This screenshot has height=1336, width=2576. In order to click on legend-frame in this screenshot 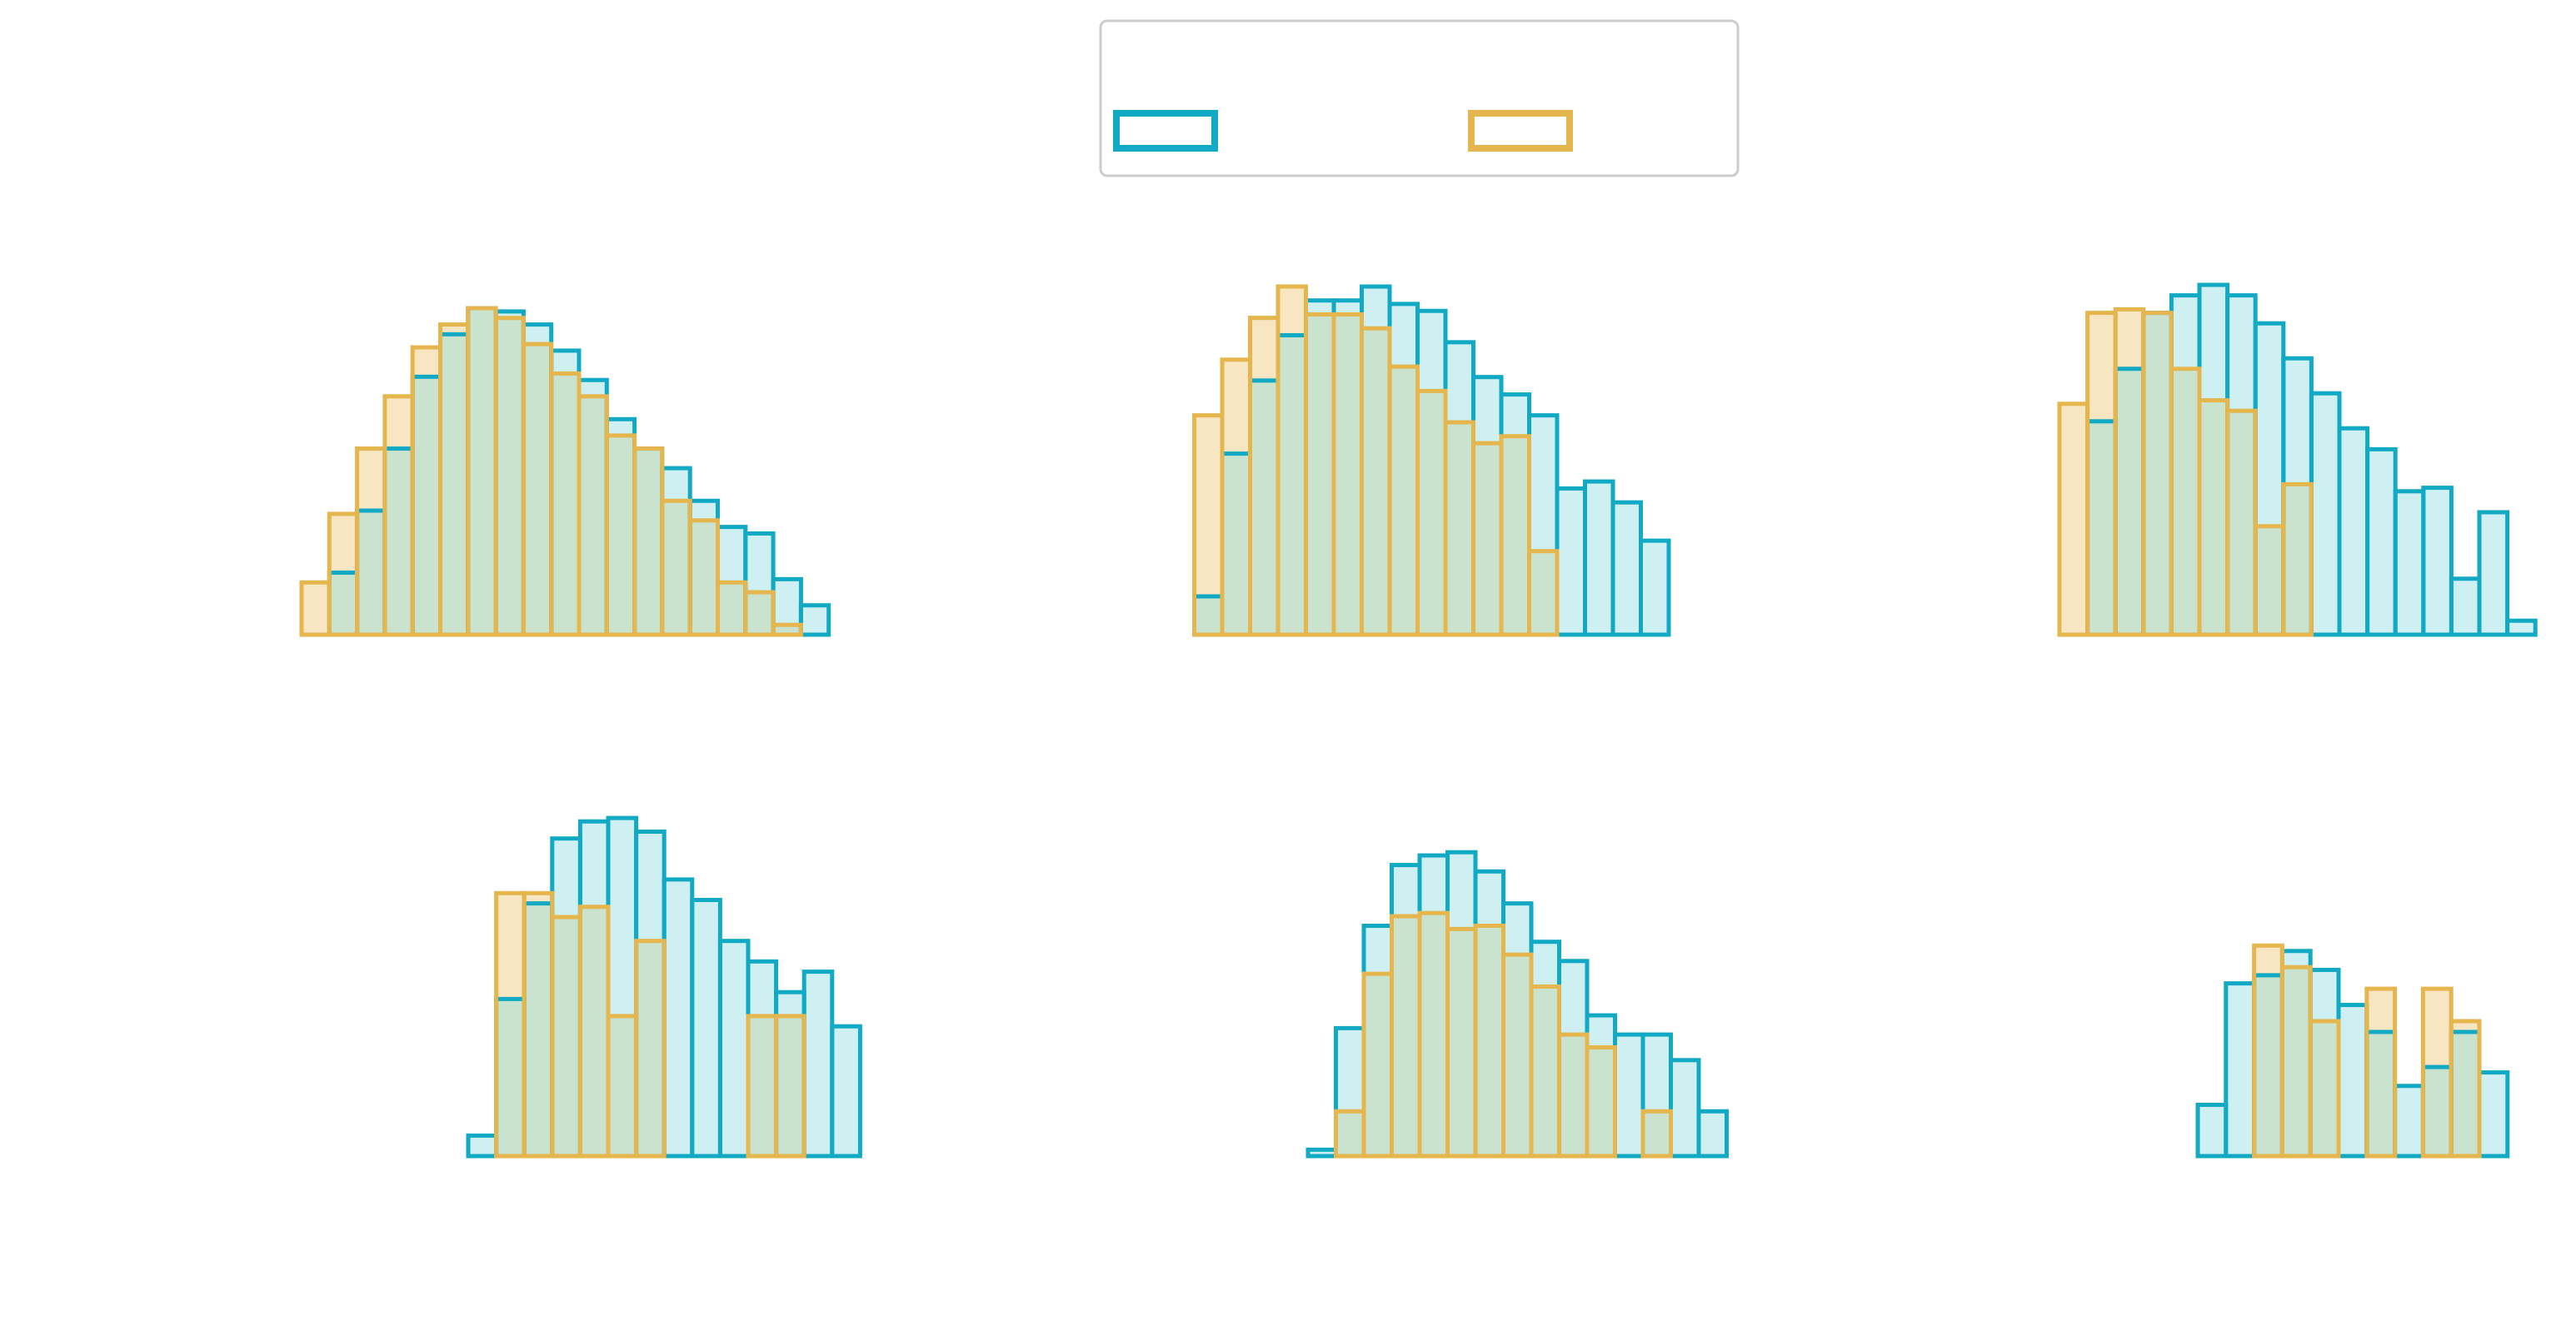, I will do `click(1419, 98)`.